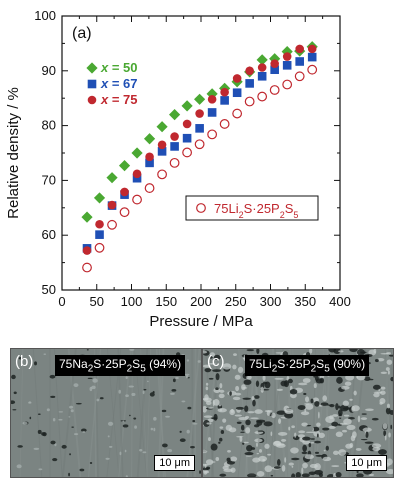 The height and width of the screenshot is (489, 400). Describe the element at coordinates (120, 366) in the screenshot. I see `composition-label-b: 75Na2S·25P2S5 (94%)` at that location.